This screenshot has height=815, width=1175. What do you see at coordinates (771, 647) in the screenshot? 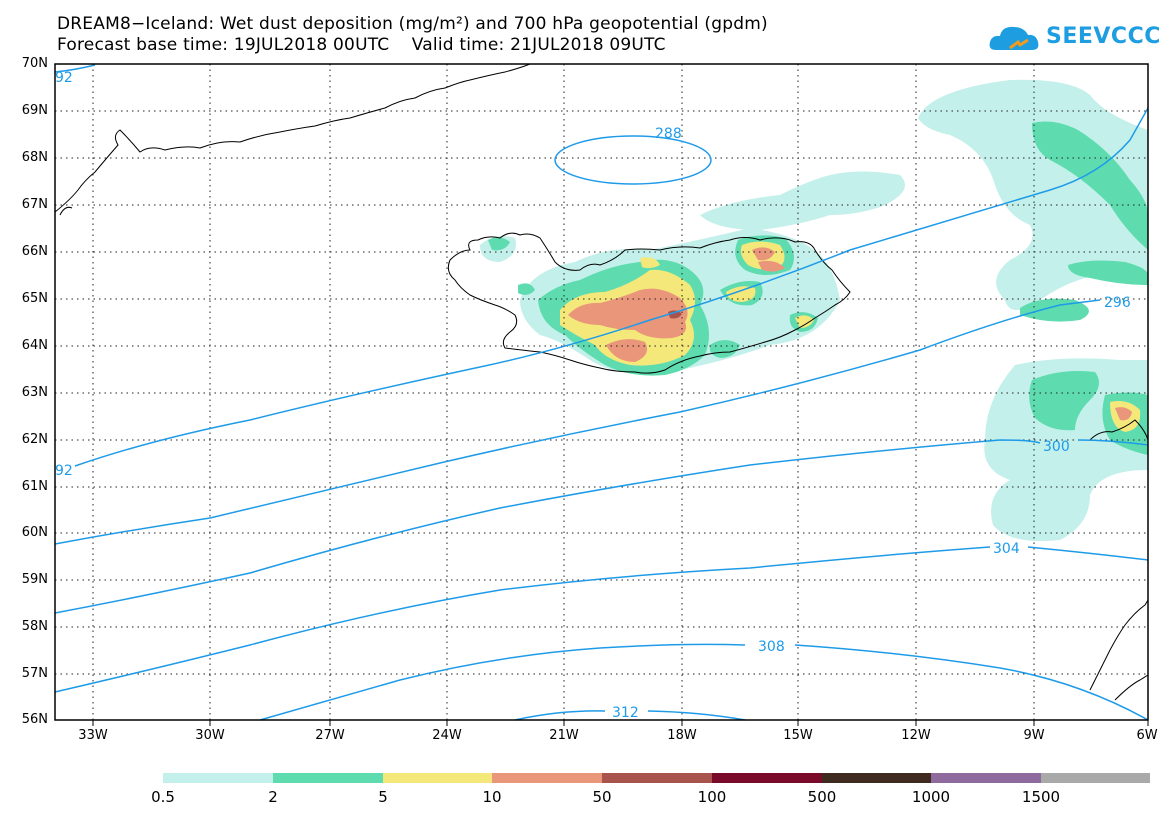
I see `contour-label-308: 308` at bounding box center [771, 647].